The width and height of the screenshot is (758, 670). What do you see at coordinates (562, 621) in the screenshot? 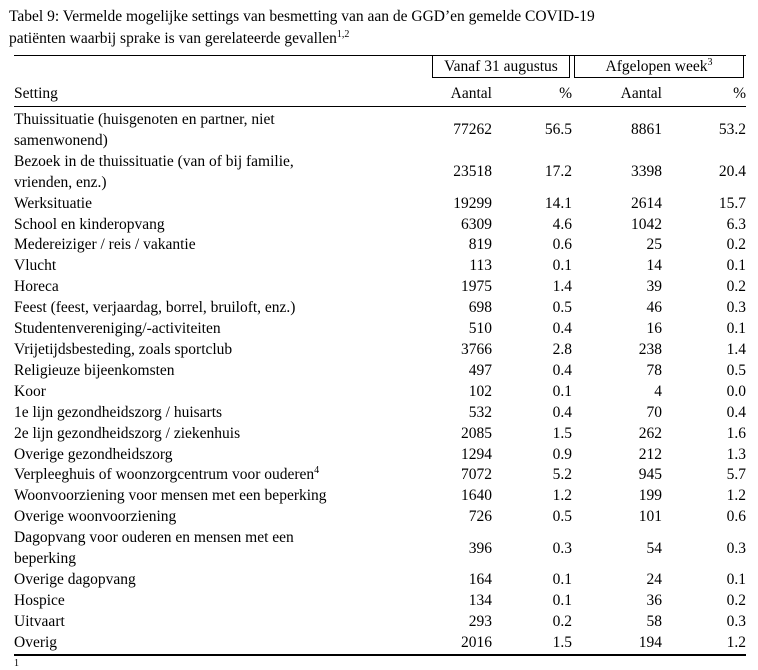
I see `vanaf-pct-cell: 0.2` at bounding box center [562, 621].